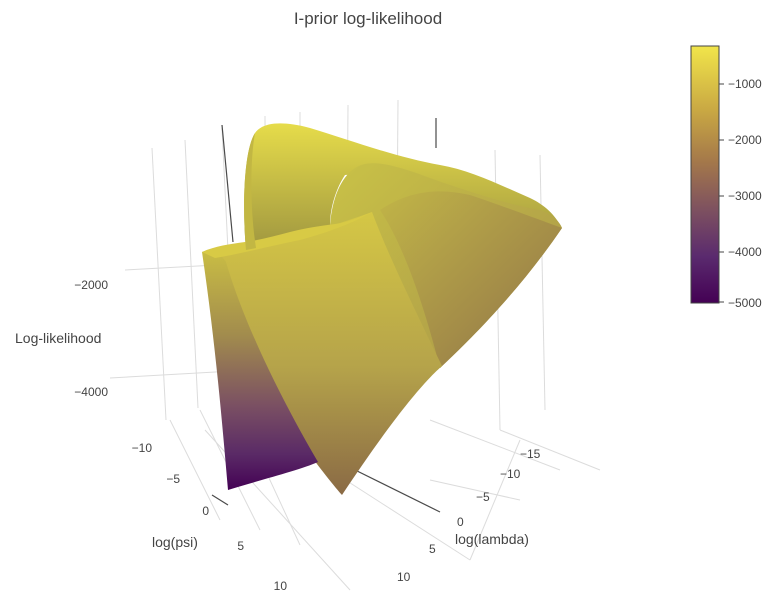 The image size is (779, 604). What do you see at coordinates (142, 448) in the screenshot?
I see `x-tick-label: −10` at bounding box center [142, 448].